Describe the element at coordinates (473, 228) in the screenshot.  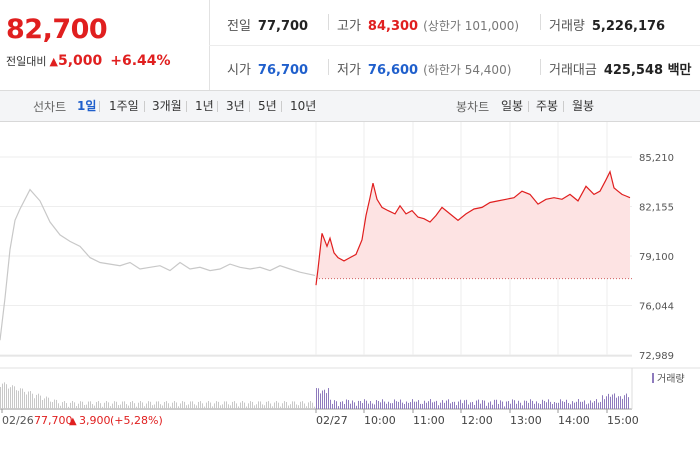
I see `price-fill-area` at that location.